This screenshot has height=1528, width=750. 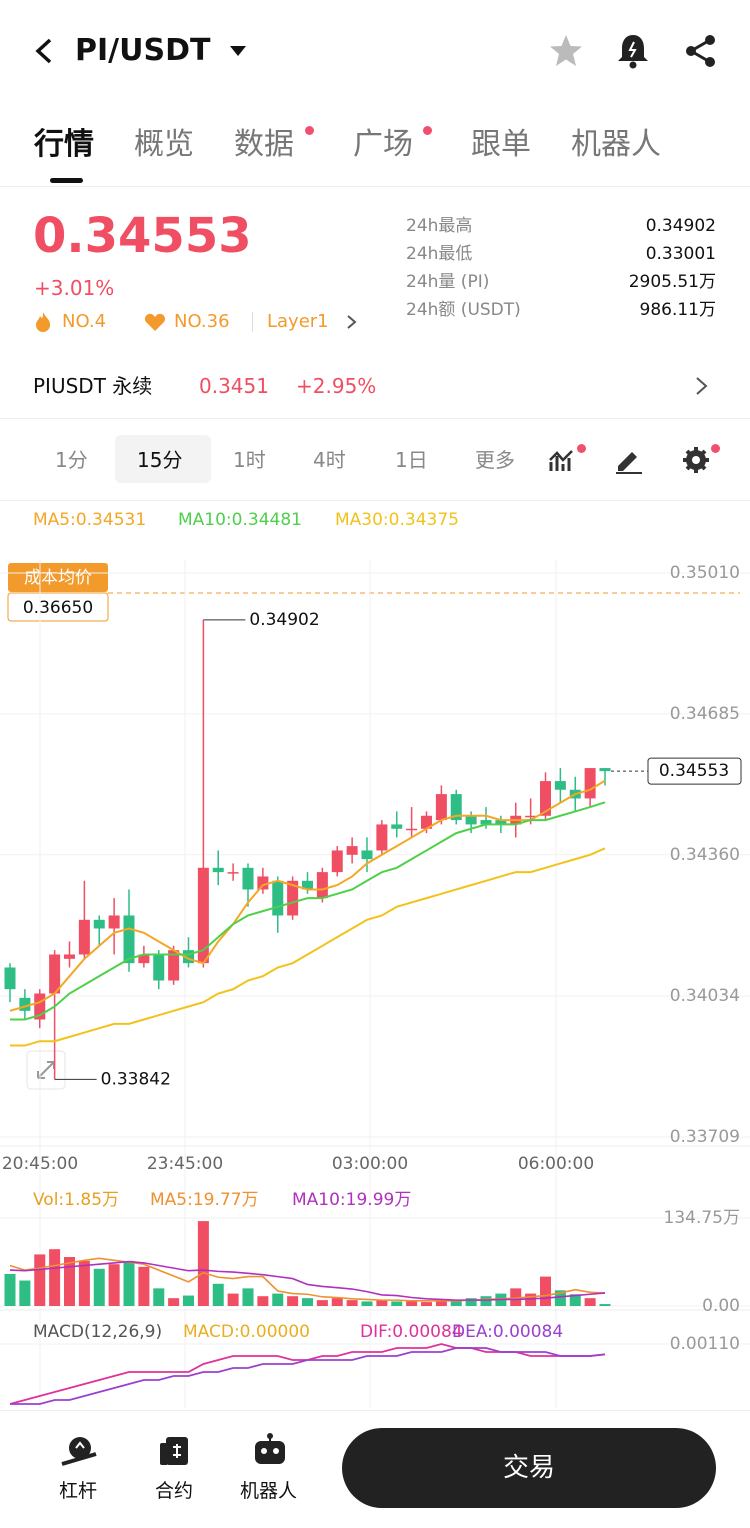 What do you see at coordinates (397, 520) in the screenshot?
I see `legend-item: MA30:0.34375` at bounding box center [397, 520].